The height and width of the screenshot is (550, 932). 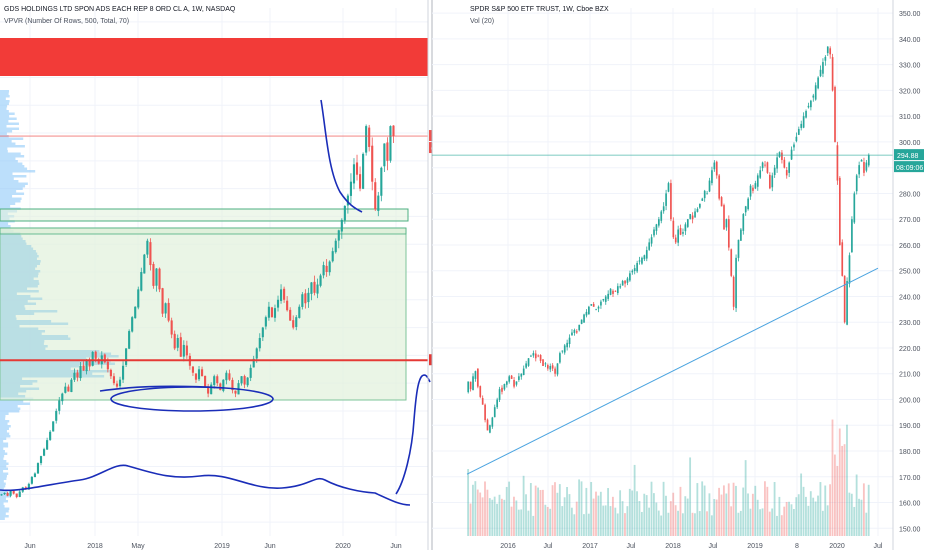 I want to click on drawing-arrow-up, so click(x=413, y=434).